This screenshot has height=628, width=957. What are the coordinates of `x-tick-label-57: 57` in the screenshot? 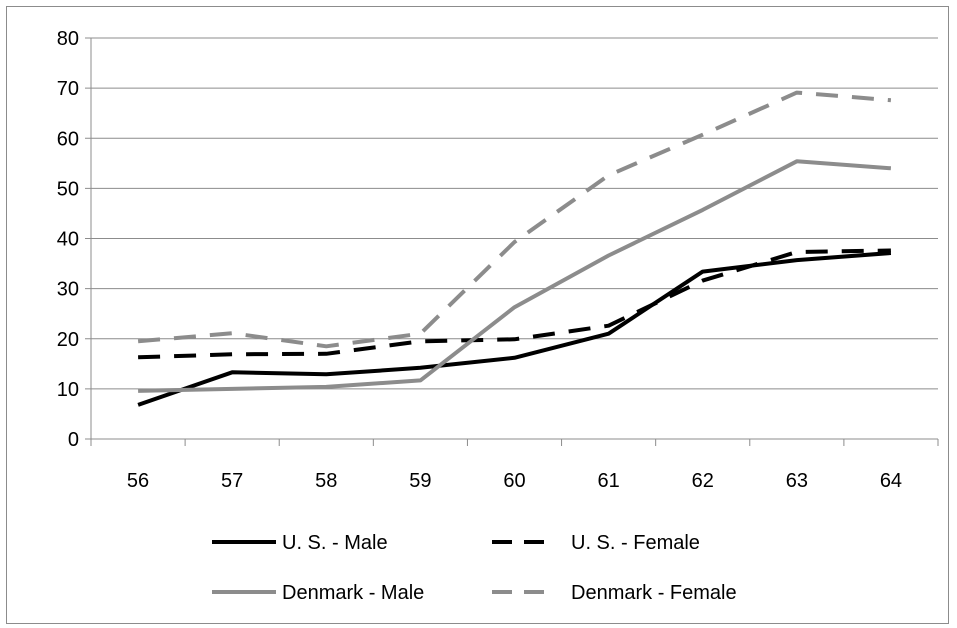 It's located at (232, 481).